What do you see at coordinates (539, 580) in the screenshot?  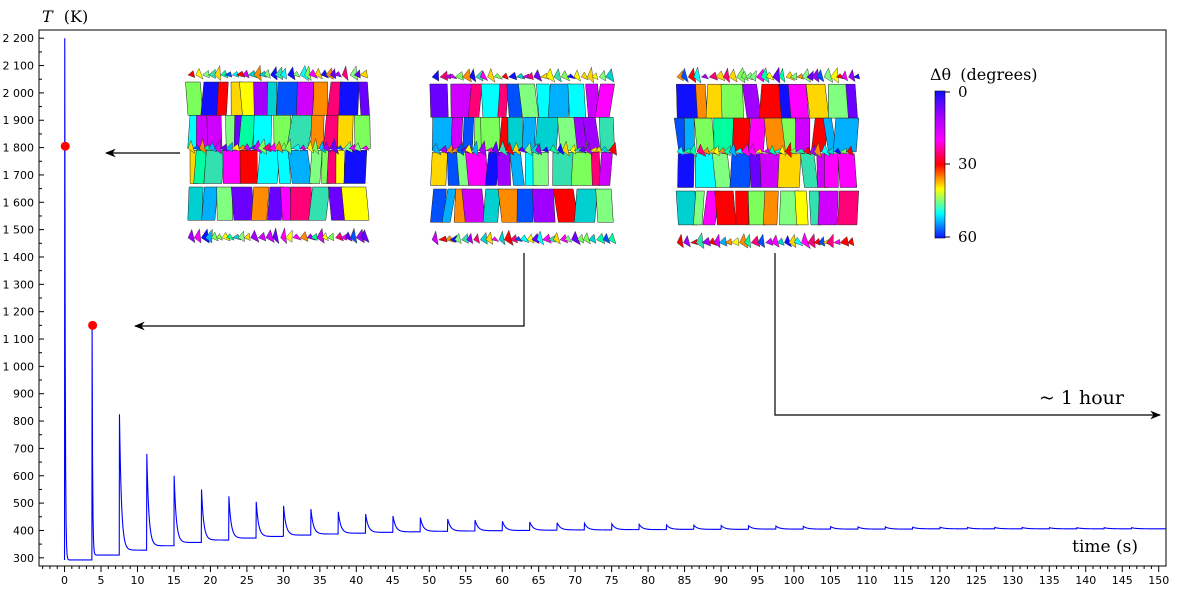 I see `x-tick-label: 65` at bounding box center [539, 580].